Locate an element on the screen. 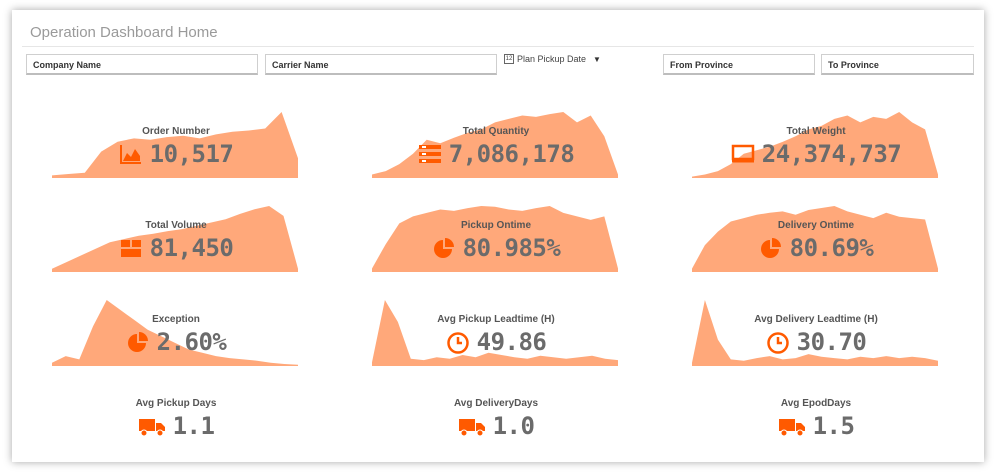 The image size is (1000, 473). kpi-avg-delivery-leadtime-h: Avg Delivery Leadtime (H) 30.70 is located at coordinates (816, 330).